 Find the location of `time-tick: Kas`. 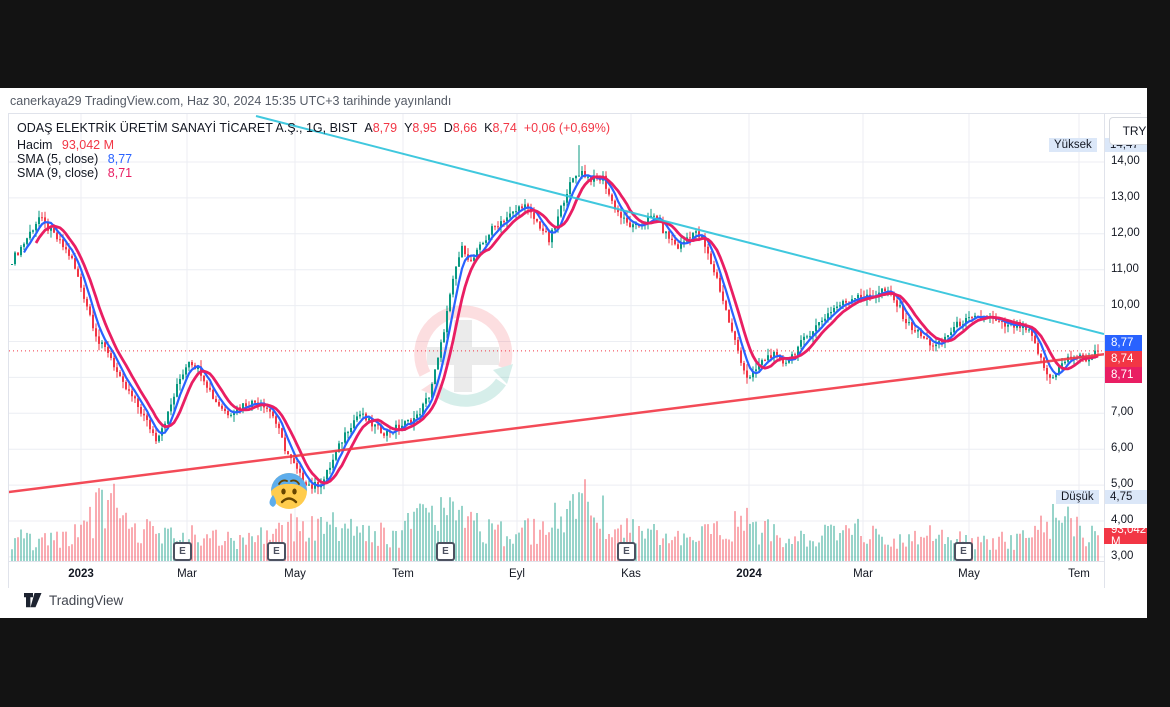

time-tick: Kas is located at coordinates (631, 574).